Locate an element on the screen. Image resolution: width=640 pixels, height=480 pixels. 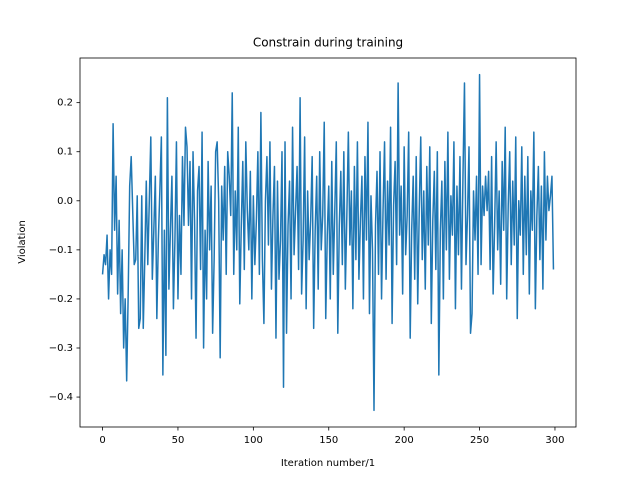
y-tick-label: 0.2 is located at coordinates (65, 103).